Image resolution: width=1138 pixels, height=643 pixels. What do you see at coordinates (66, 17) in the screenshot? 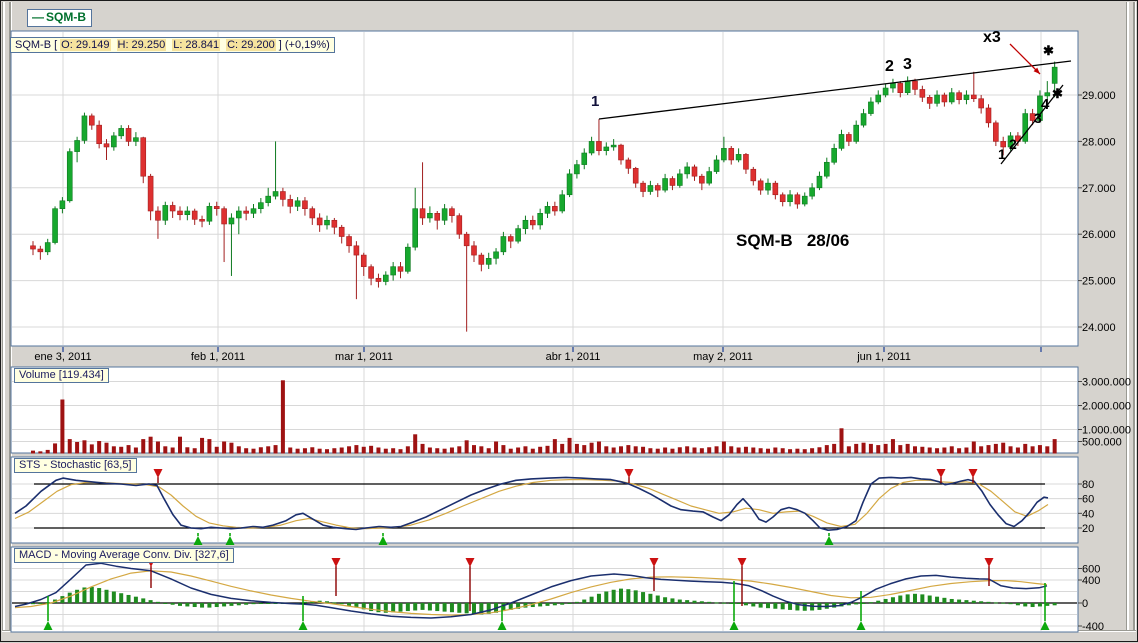
I see `legend-symbol-label: SQM-B` at bounding box center [66, 17].